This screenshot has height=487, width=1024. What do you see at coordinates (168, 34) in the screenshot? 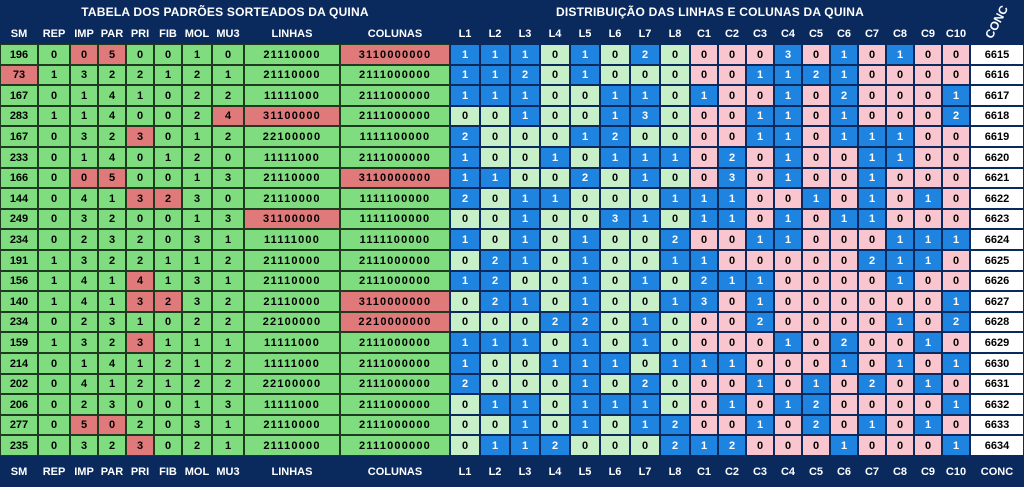
I see `top-header-fib: FIB` at bounding box center [168, 34].